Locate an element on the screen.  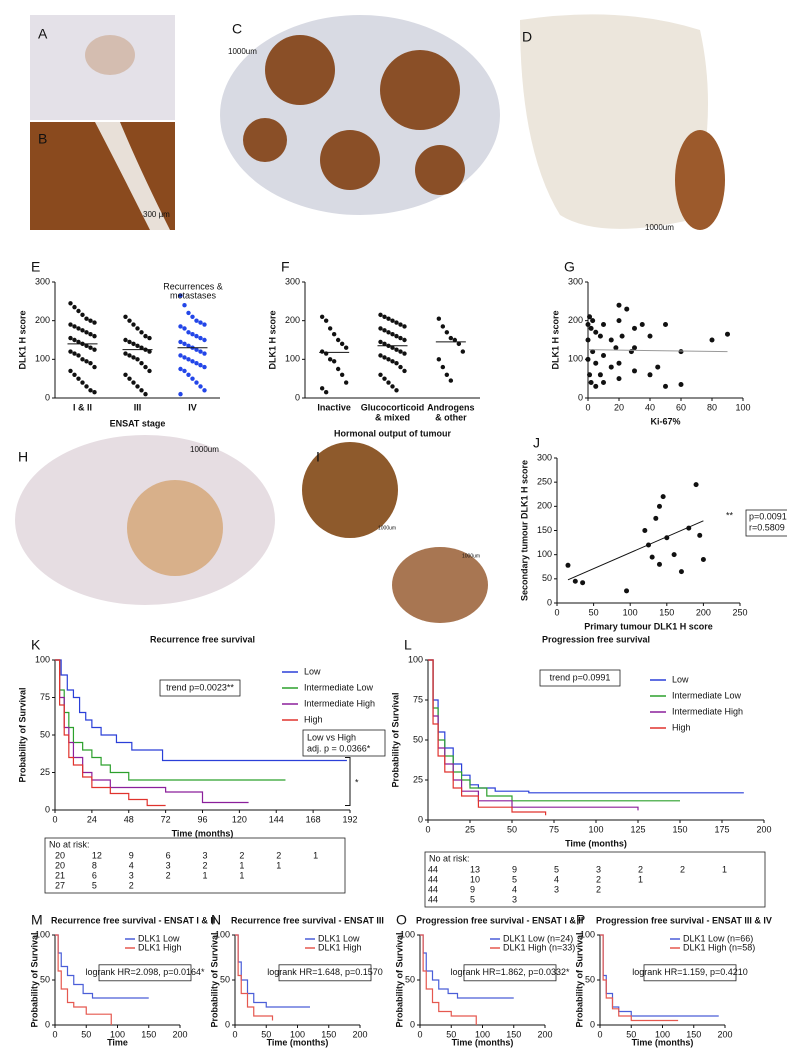
panel-letter: K is located at coordinates (36, 645).